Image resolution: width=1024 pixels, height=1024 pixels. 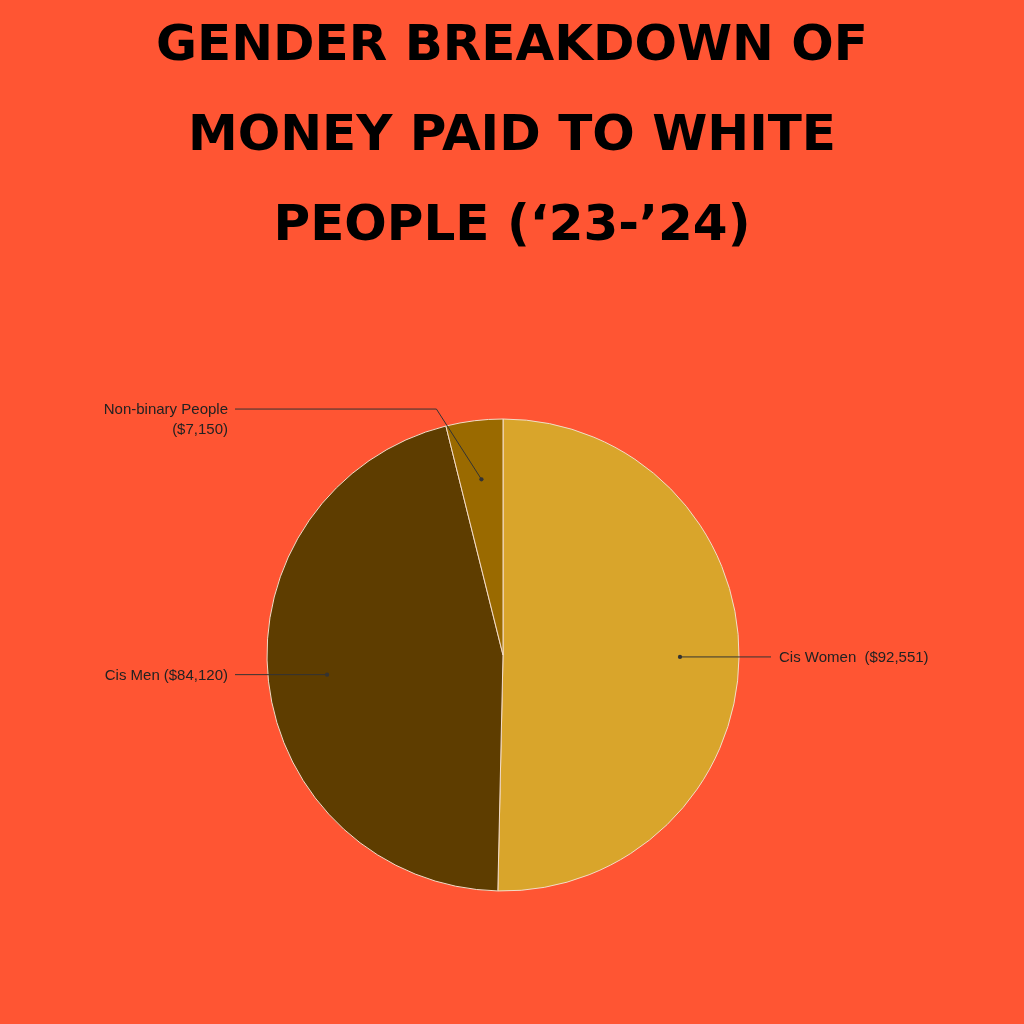 I want to click on slice-label: Cis Women, so click(x=818, y=656).